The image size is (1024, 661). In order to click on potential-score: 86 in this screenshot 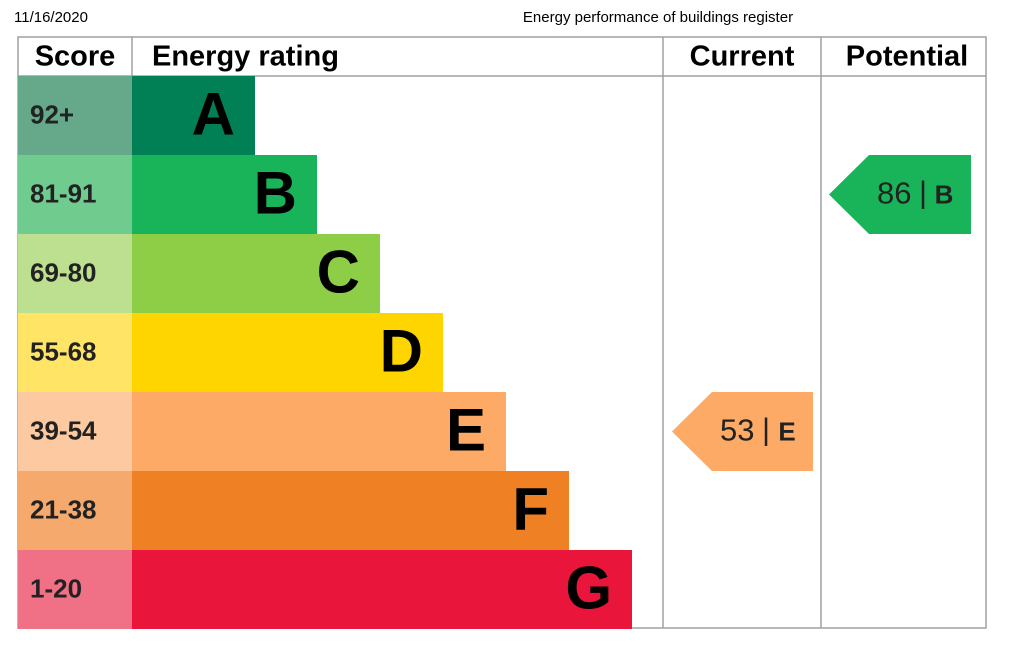, I will do `click(894, 193)`.